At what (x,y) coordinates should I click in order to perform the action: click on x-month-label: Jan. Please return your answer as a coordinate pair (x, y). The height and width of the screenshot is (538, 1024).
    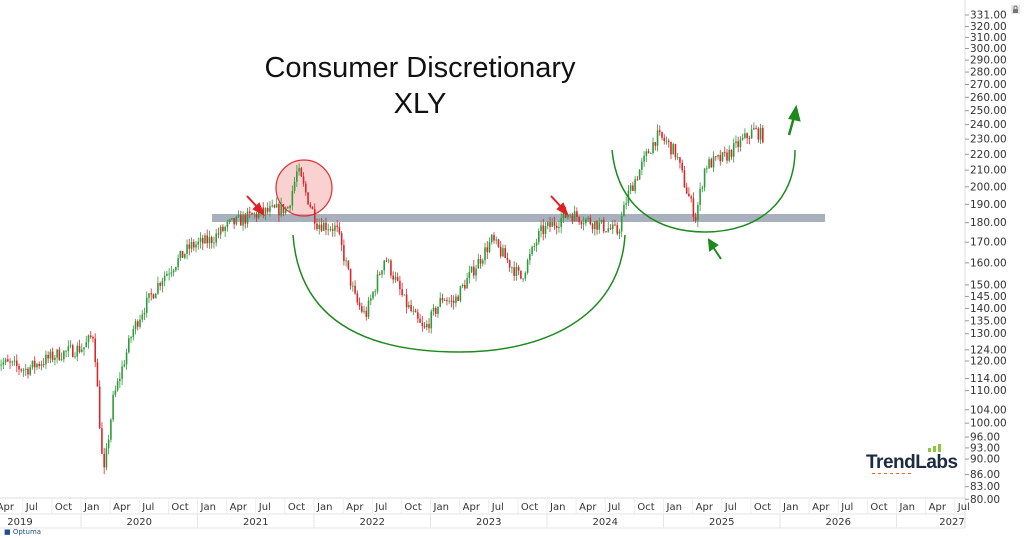
    Looking at the image, I should click on (674, 507).